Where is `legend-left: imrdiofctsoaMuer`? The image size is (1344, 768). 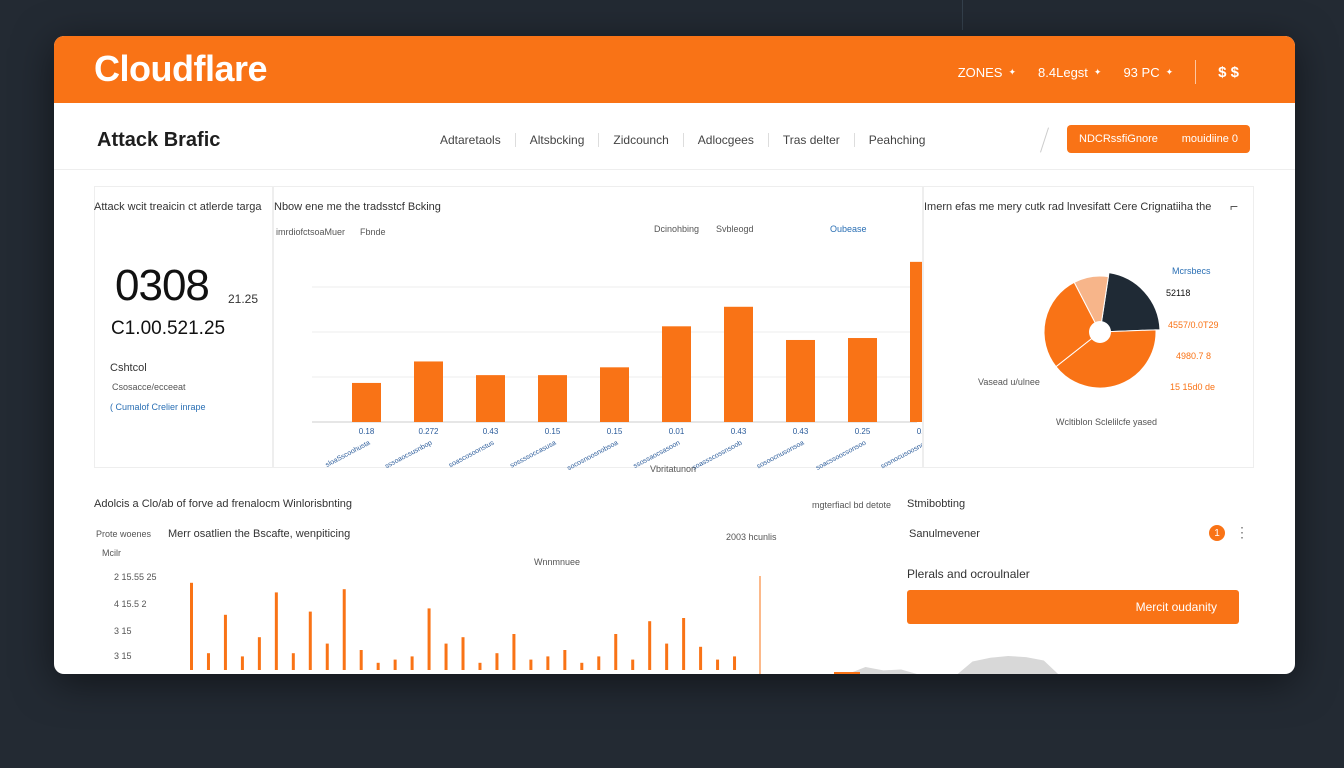
legend-left: imrdiofctsoaMuer is located at coordinates (311, 232).